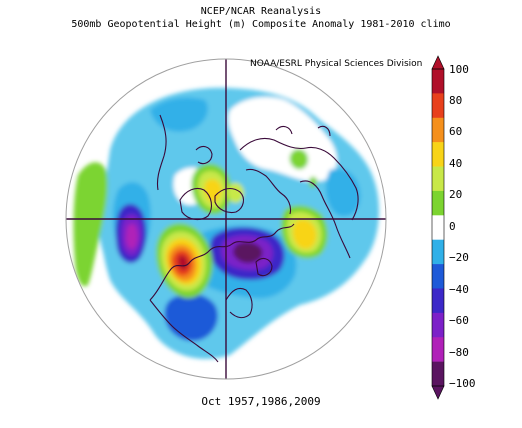 This screenshot has height=428, width=522. I want to click on coast-europe, so click(268, 191).